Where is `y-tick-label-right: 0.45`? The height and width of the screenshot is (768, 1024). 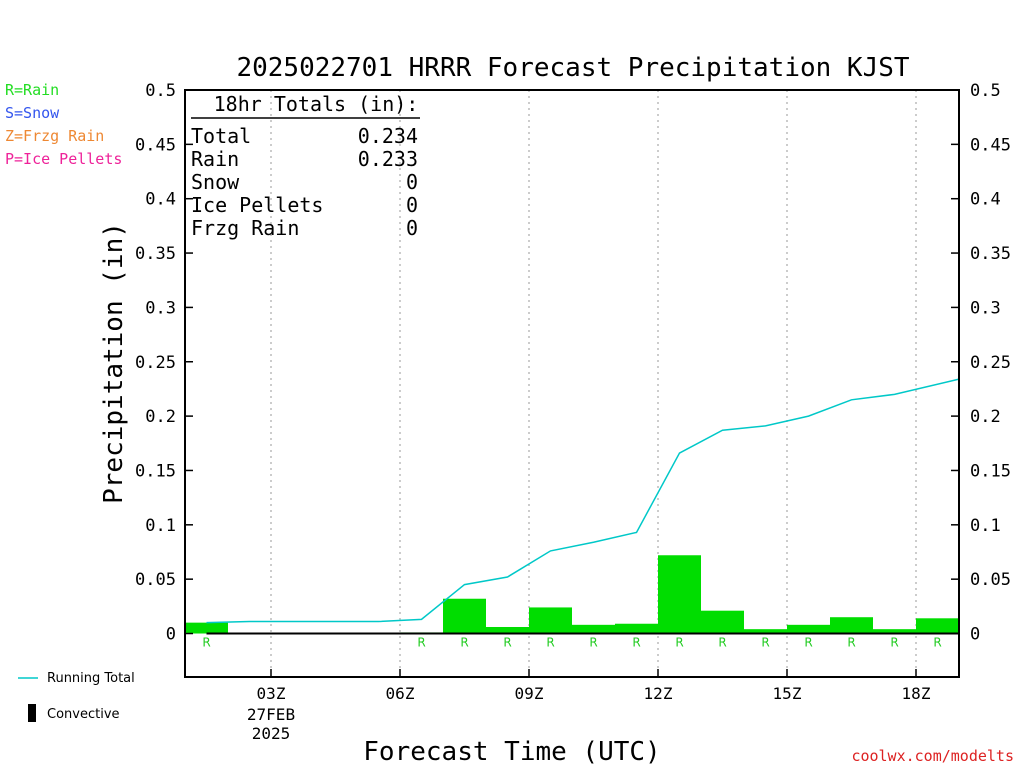 y-tick-label-right: 0.45 is located at coordinates (990, 145).